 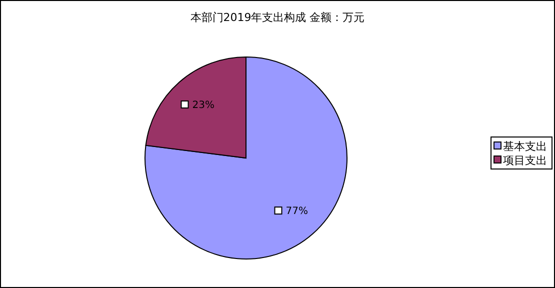 What do you see at coordinates (277, 17) in the screenshot?
I see `chart-title: 本部门2019年支出构成 金额：万元` at bounding box center [277, 17].